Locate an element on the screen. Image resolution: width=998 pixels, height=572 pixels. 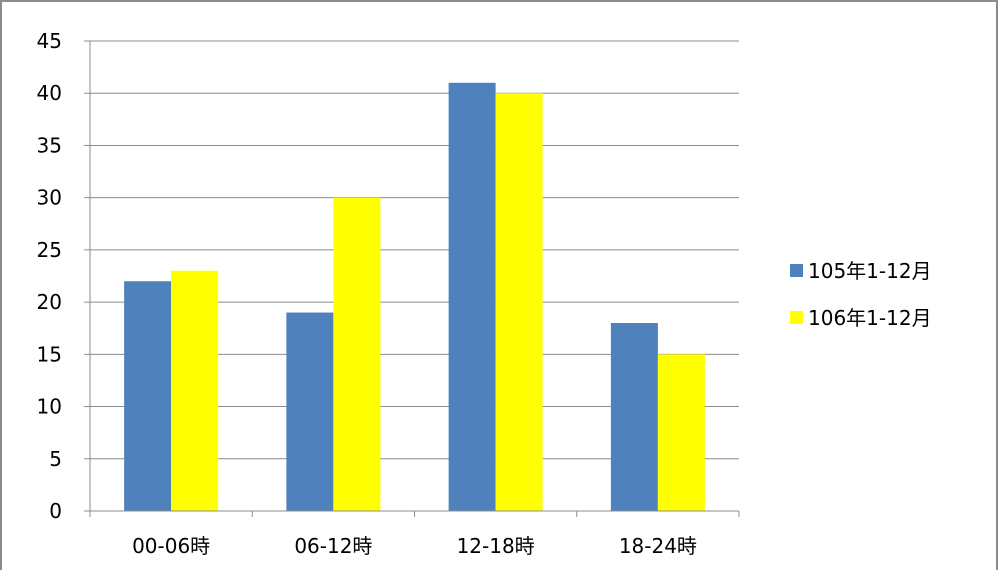
y-tick-label: 5 is located at coordinates (55, 459).